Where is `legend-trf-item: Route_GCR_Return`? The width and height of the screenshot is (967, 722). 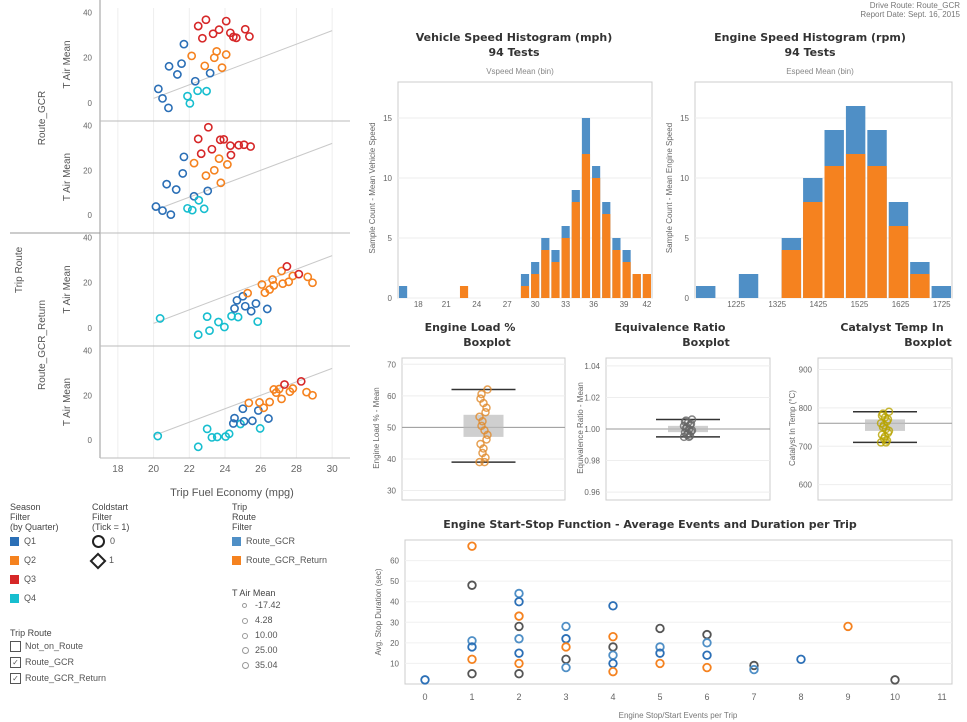
legend-trf-item: Route_GCR_Return is located at coordinates (287, 560).